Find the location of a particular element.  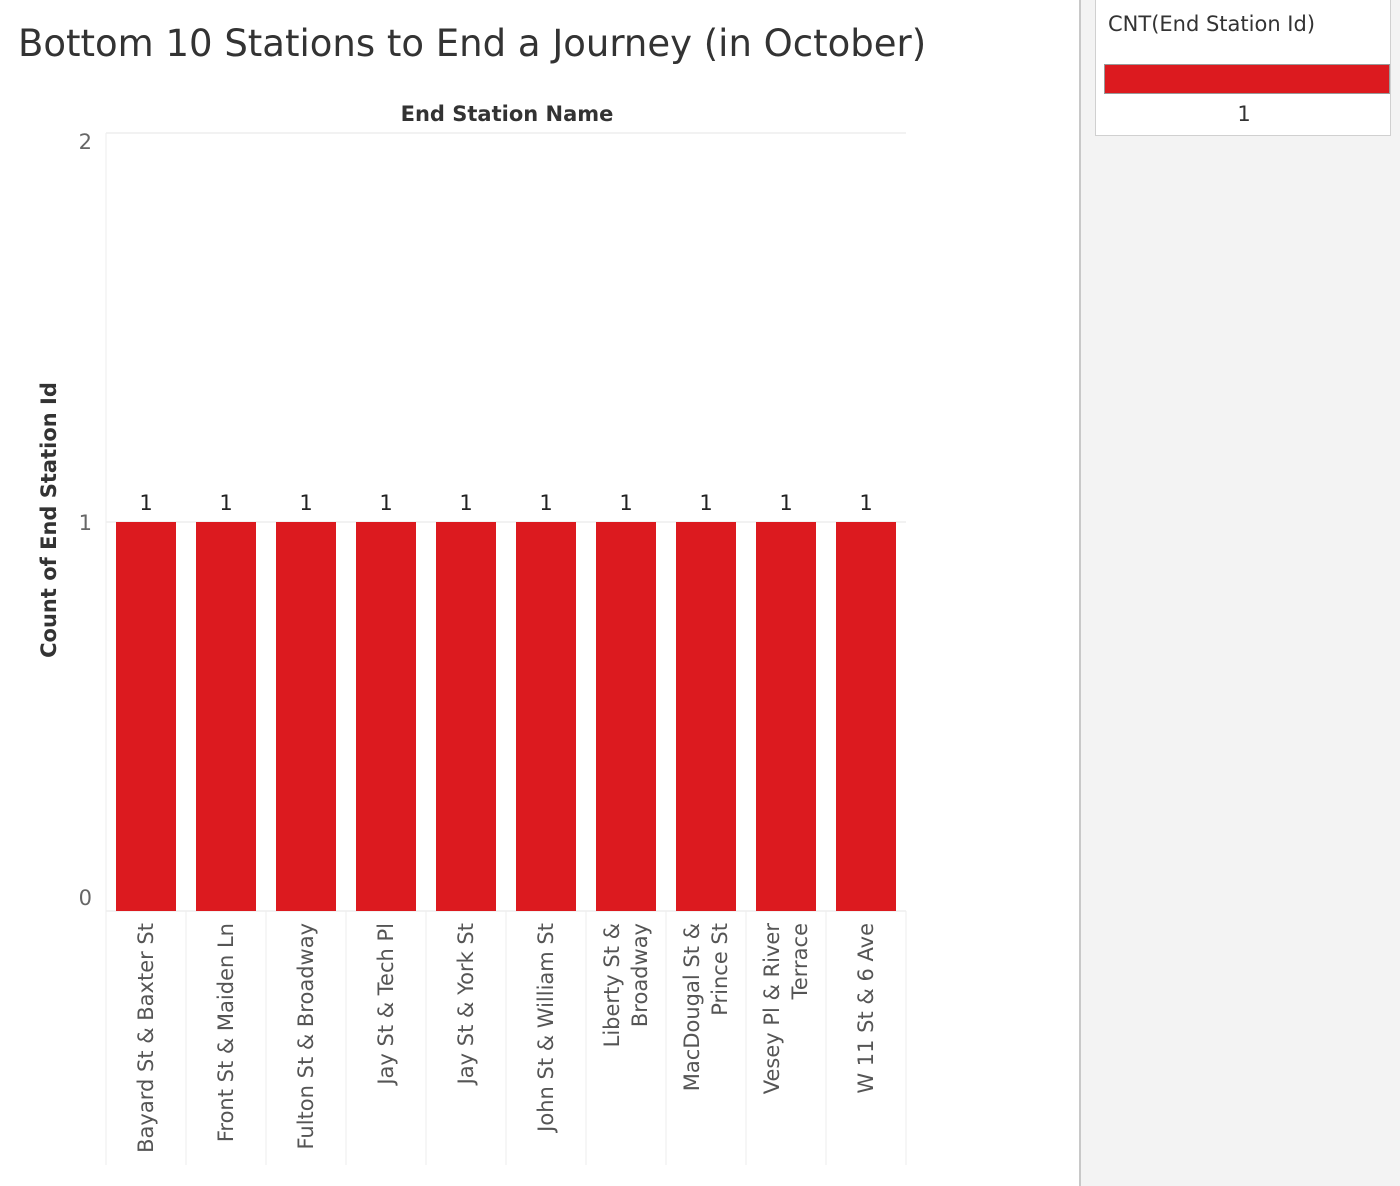

category-label-line: Jay St & Tech Pl is located at coordinates (386, 1005).